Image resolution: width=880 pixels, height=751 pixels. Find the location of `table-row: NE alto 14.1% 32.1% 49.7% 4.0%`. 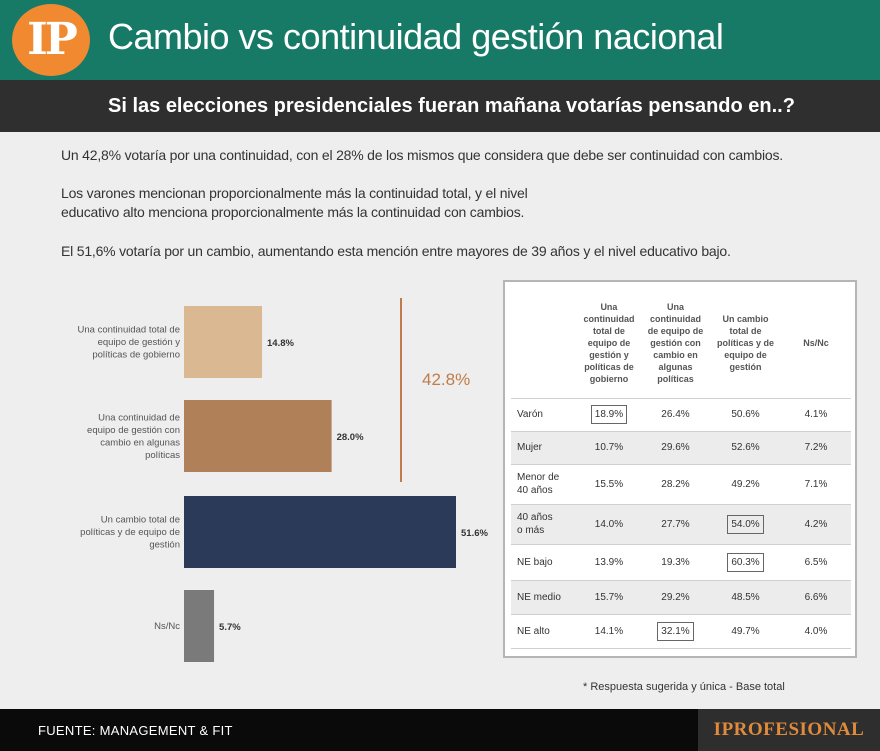

table-row: NE alto 14.1% 32.1% 49.7% 4.0% is located at coordinates (681, 631).